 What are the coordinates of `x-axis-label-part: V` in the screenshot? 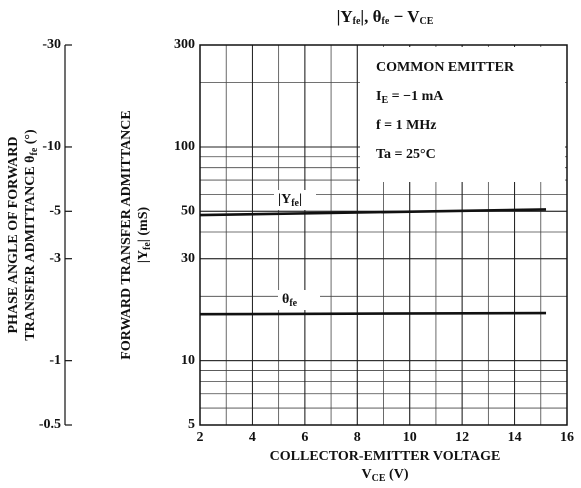 It's located at (367, 474).